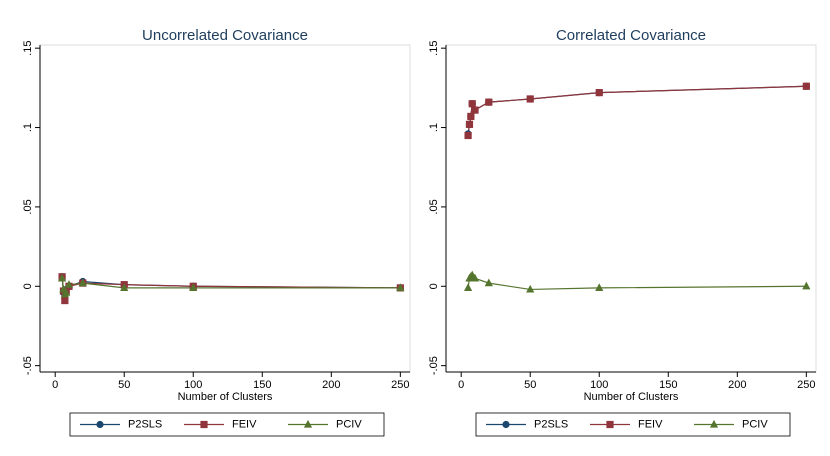 The image size is (830, 456). What do you see at coordinates (225, 35) in the screenshot?
I see `chart-title: Uncorrelated Covariance` at bounding box center [225, 35].